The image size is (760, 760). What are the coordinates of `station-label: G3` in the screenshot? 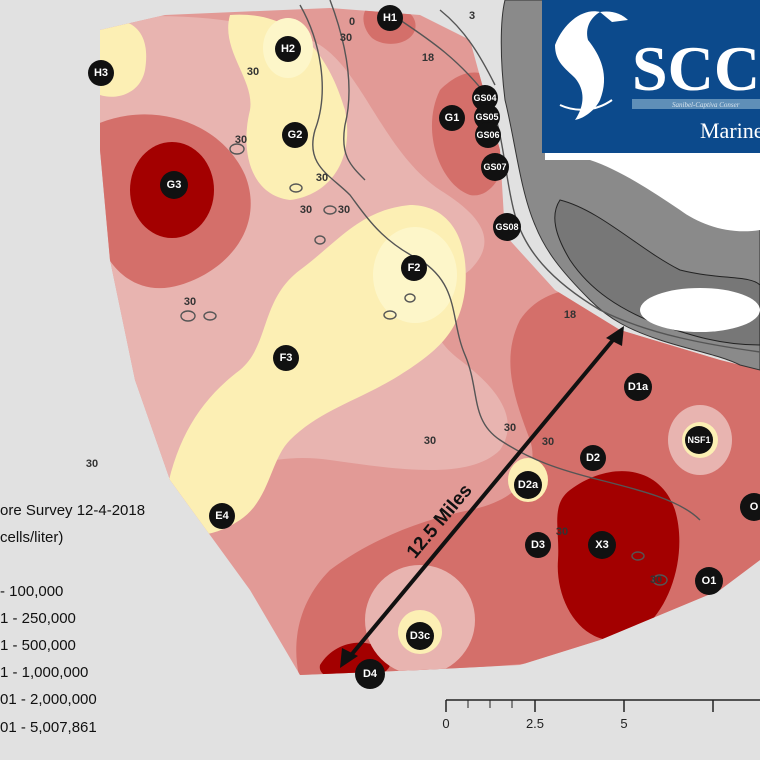 It's located at (174, 185).